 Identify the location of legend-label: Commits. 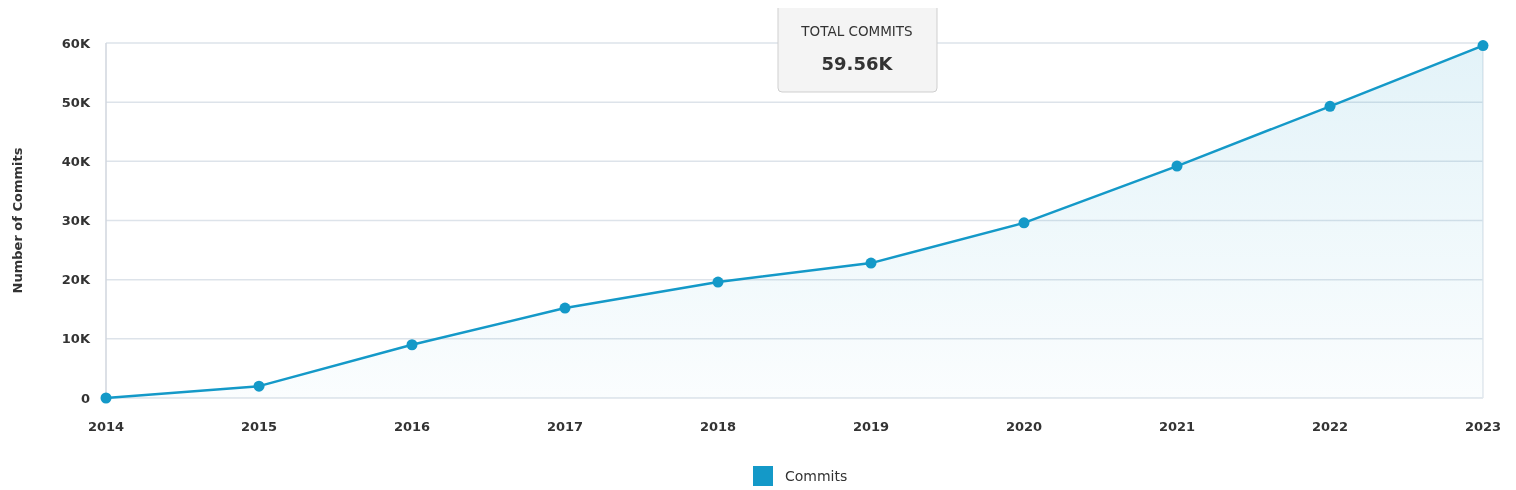
(816, 476).